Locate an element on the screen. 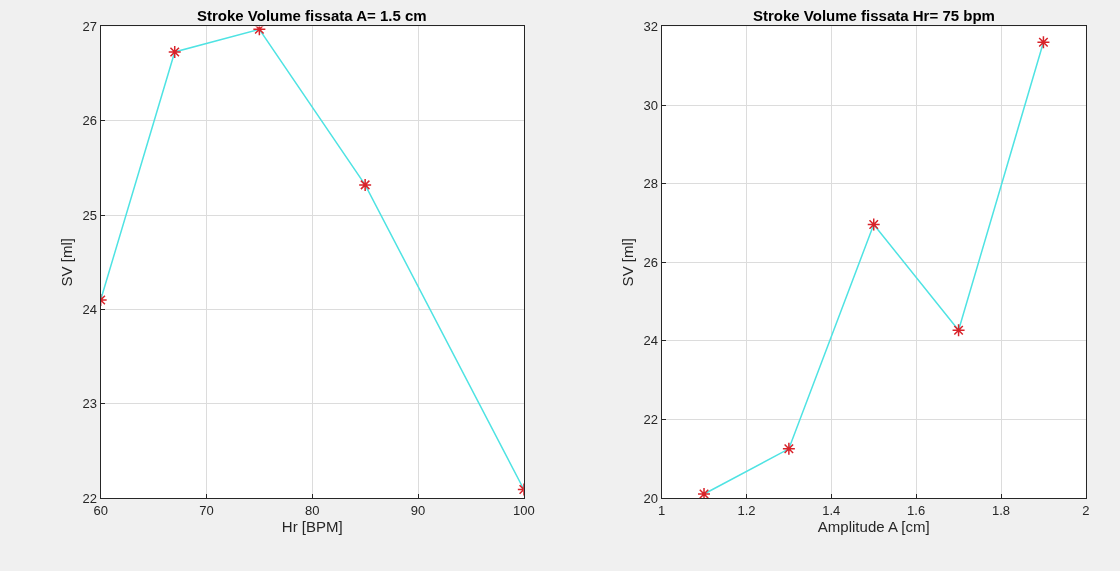 This screenshot has height=571, width=1120. x-tick-label: 1.4 is located at coordinates (831, 510).